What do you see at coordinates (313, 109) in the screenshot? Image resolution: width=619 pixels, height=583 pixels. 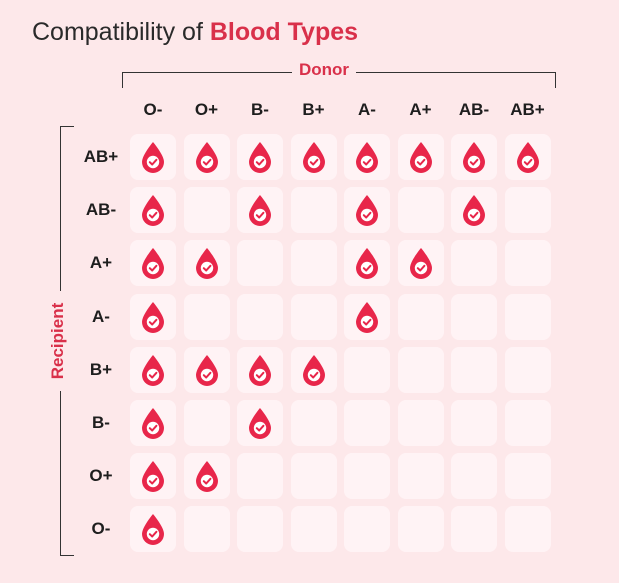 I see `donor-header: B+` at bounding box center [313, 109].